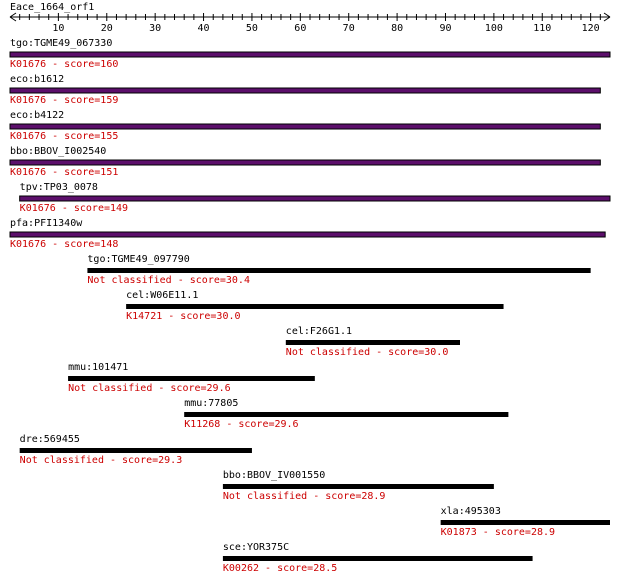 Image resolution: width=620 pixels, height=581 pixels. Describe the element at coordinates (101, 460) in the screenshot. I see `hit-score-text: Not classified - score=29.3` at that location.